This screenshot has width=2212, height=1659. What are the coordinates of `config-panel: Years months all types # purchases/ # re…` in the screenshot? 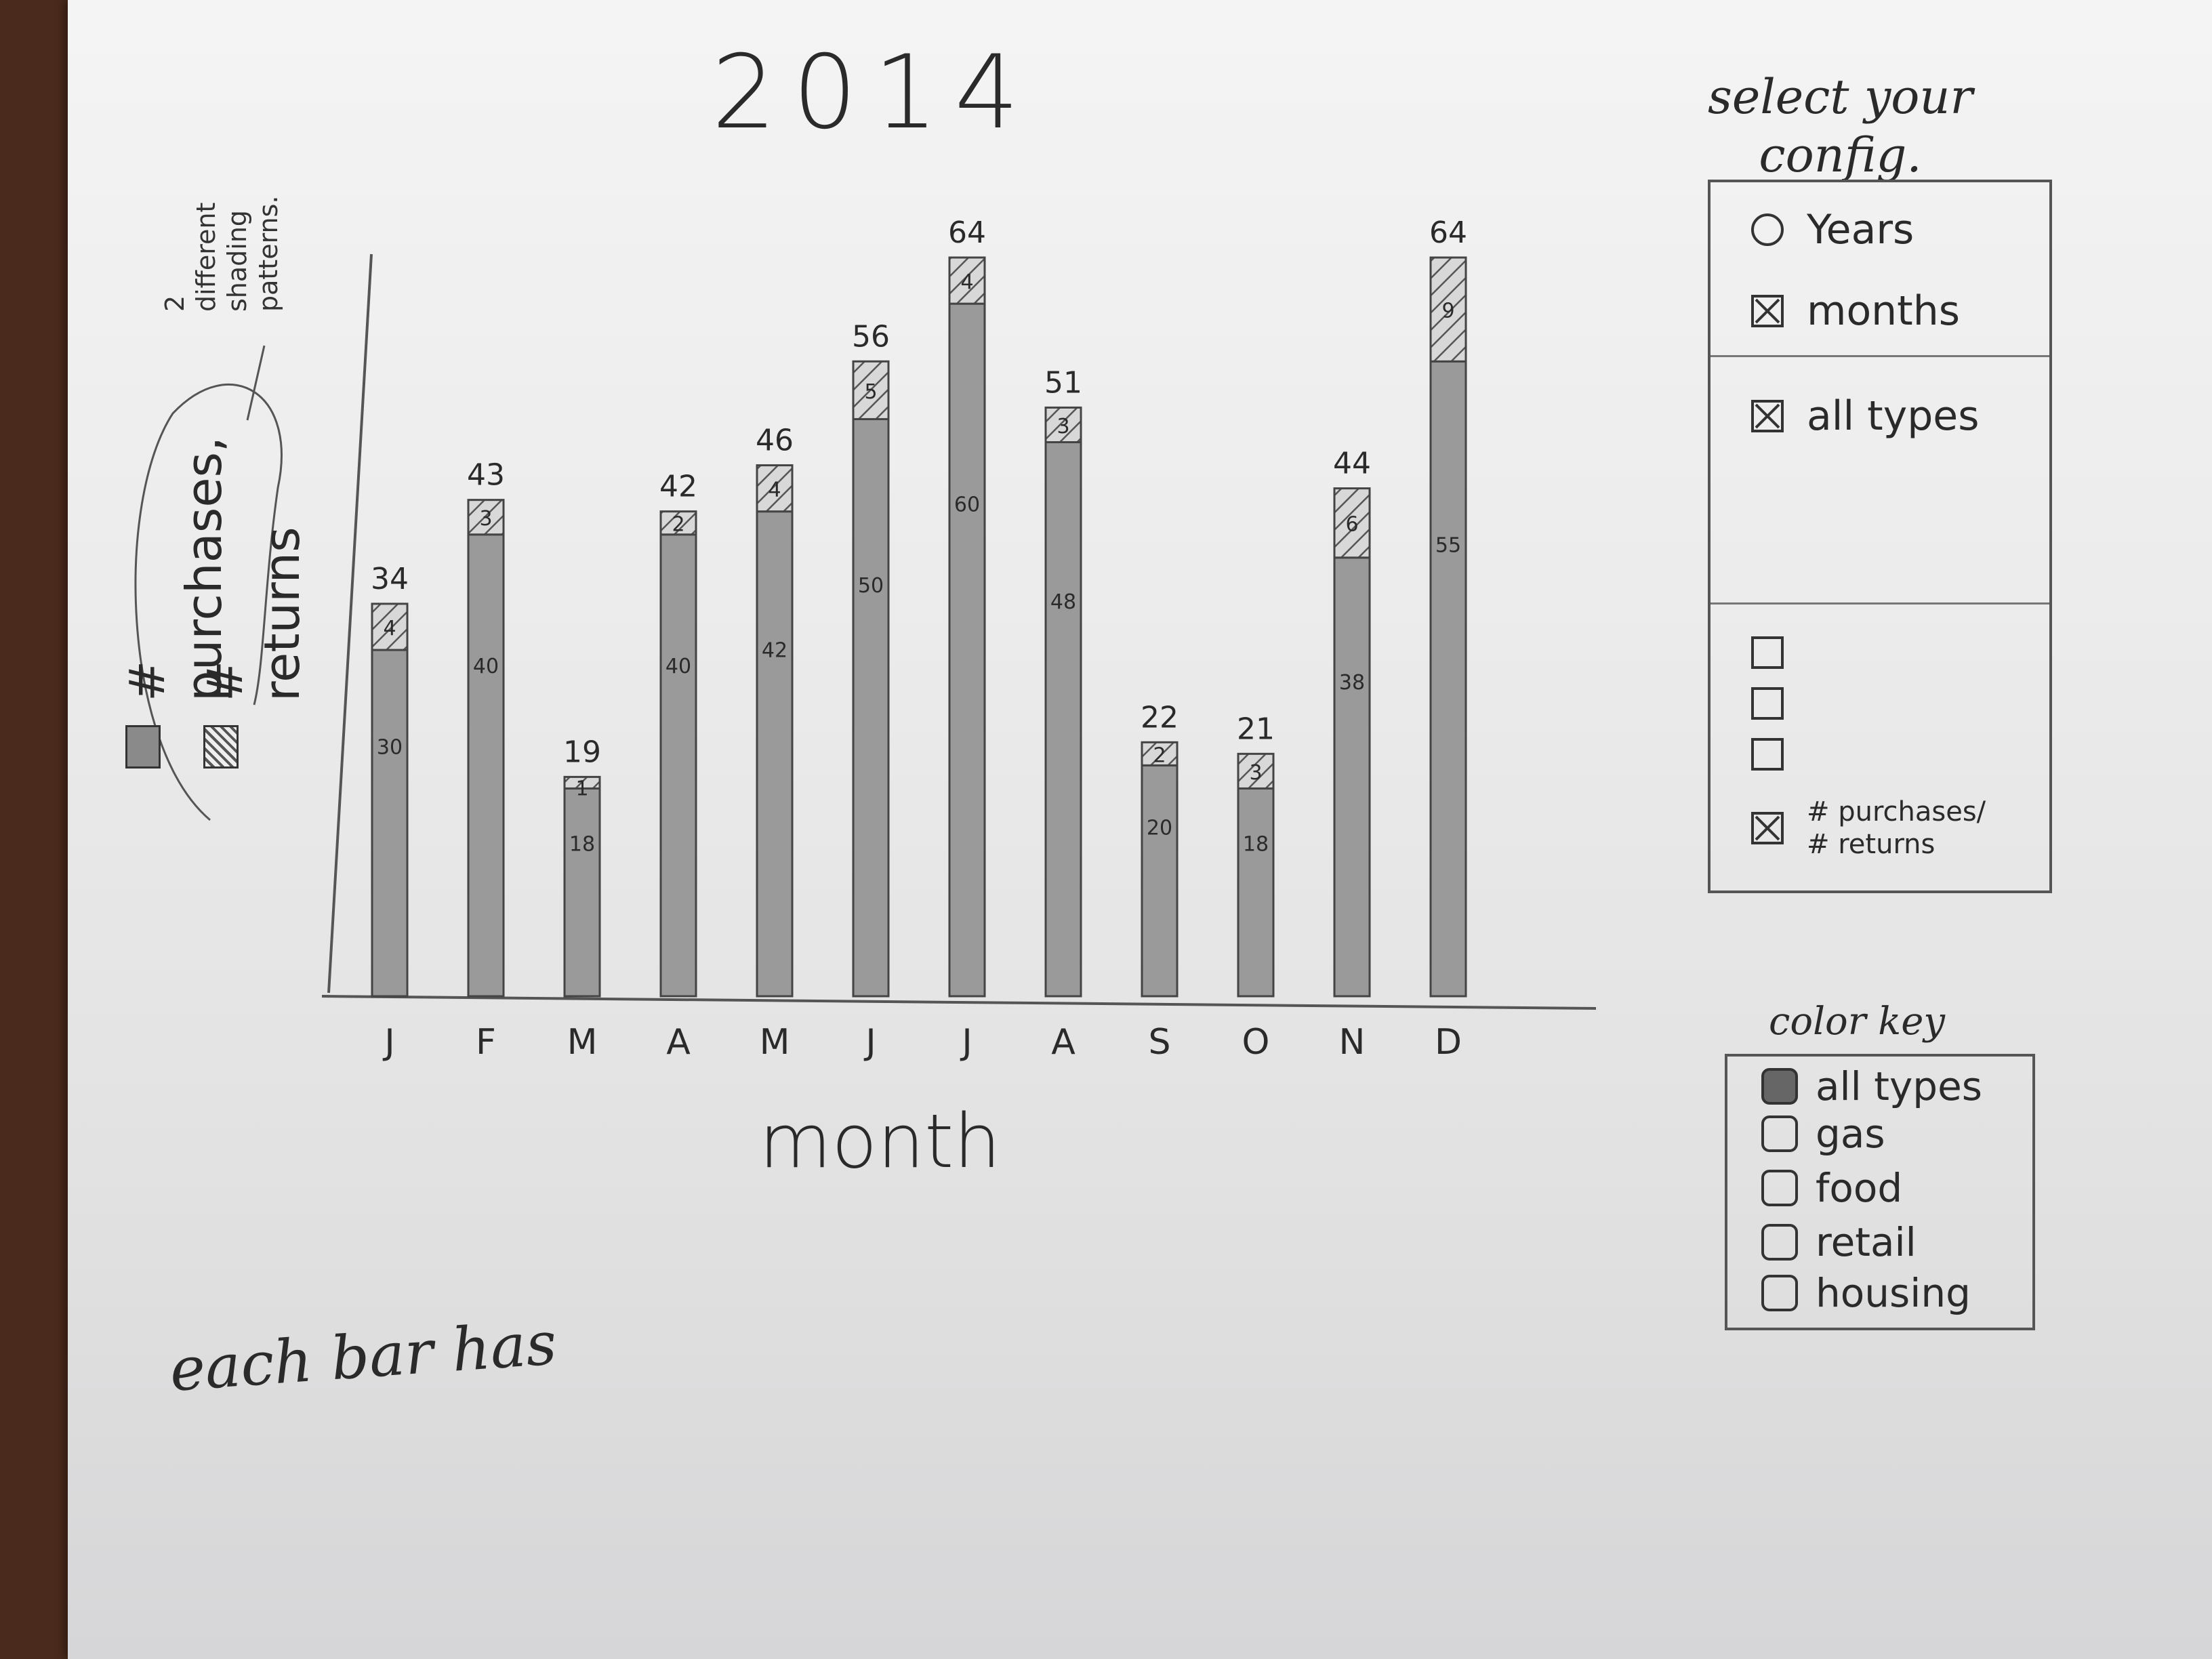 It's located at (1880, 536).